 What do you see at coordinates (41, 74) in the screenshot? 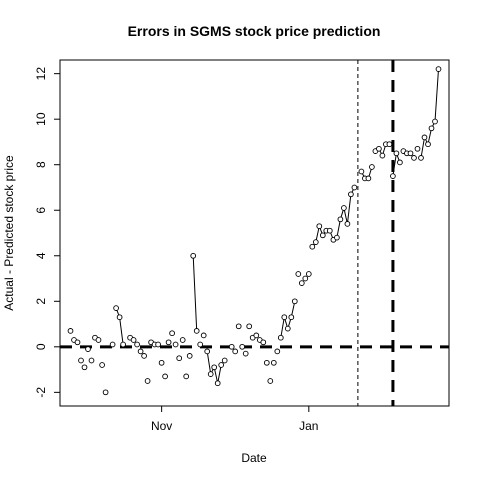
I see `y-tick-label: 12` at bounding box center [41, 74].